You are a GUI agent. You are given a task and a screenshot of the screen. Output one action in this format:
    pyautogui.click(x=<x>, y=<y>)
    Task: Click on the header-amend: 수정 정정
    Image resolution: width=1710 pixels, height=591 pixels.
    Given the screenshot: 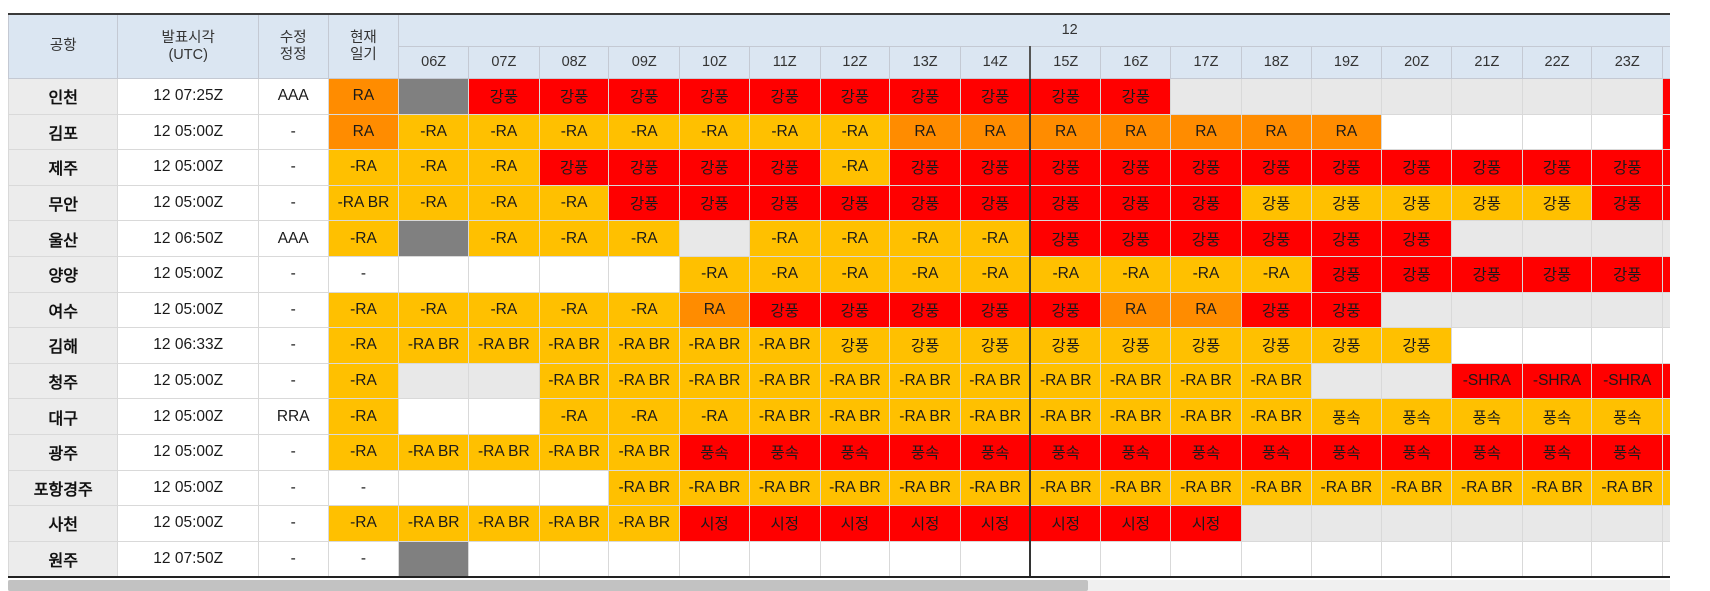 What is the action you would take?
    pyautogui.click(x=293, y=46)
    